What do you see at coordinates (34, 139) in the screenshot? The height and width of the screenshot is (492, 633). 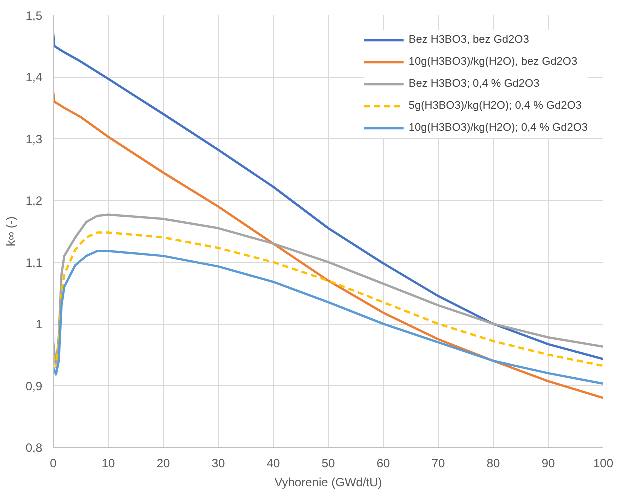 I see `y-tick-label: 1,3` at bounding box center [34, 139].